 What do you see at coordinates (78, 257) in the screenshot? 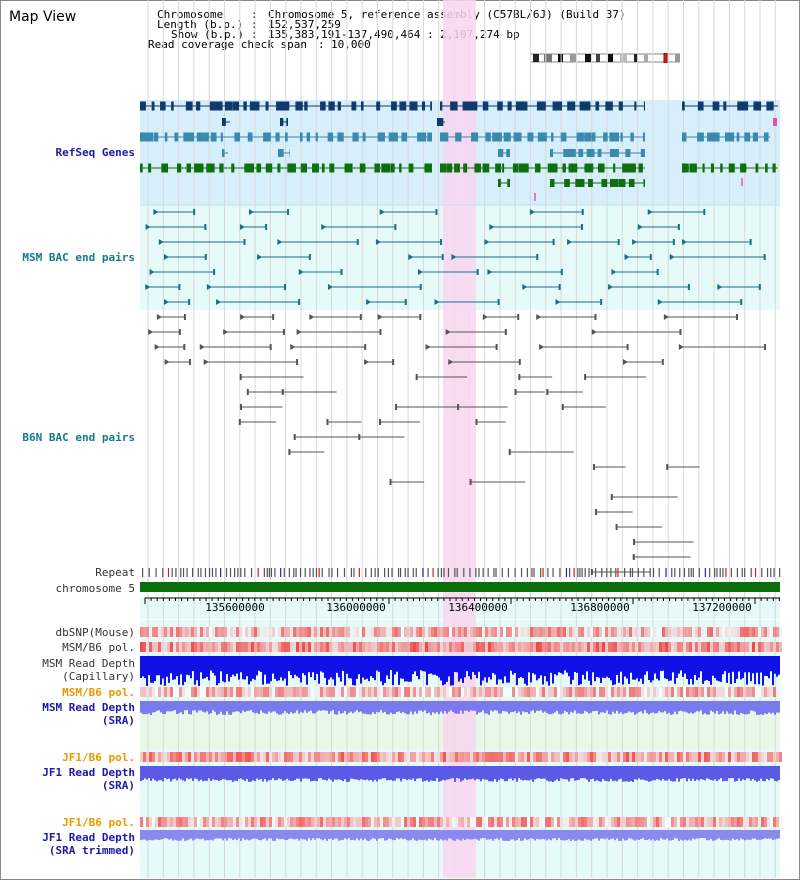
I see `label-msm-bac: MSM BAC end pairs` at bounding box center [78, 257].